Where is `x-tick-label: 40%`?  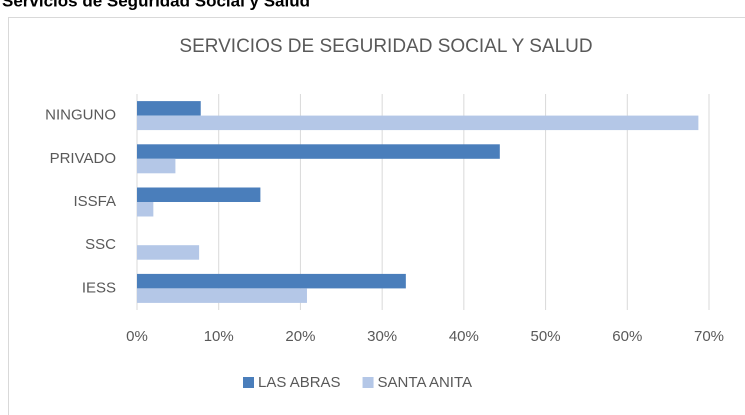 x-tick-label: 40% is located at coordinates (464, 336).